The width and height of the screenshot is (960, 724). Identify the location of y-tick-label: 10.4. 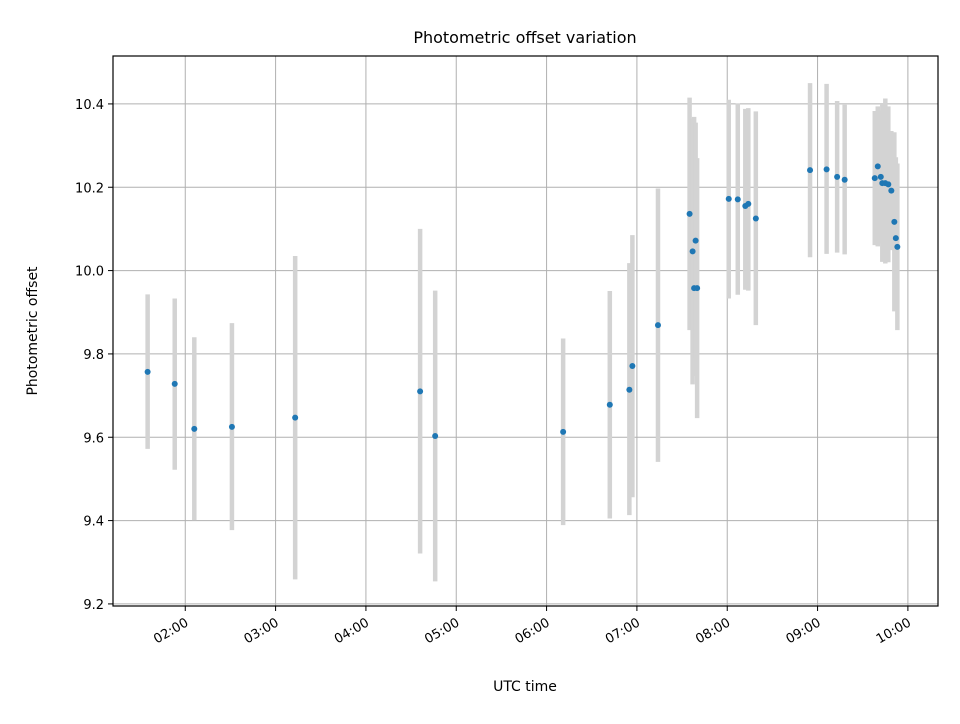
(89, 105).